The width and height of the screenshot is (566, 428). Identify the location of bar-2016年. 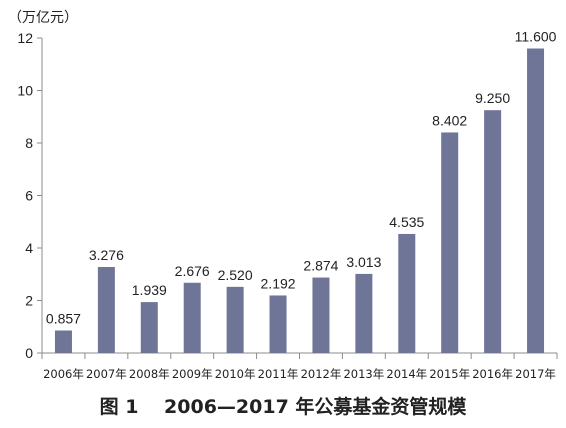
(493, 231).